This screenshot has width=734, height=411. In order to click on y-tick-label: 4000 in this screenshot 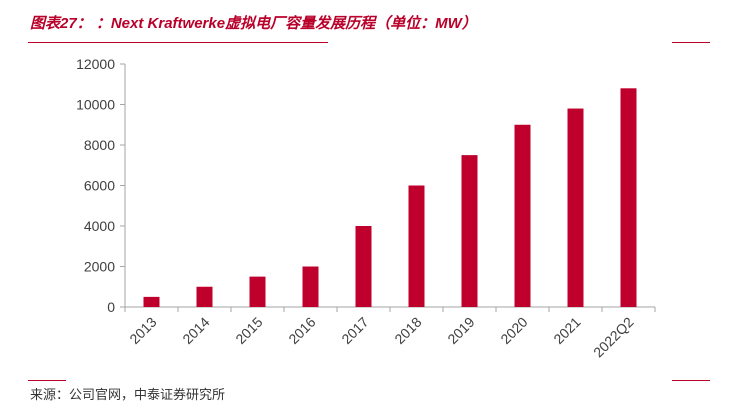, I will do `click(99, 226)`.